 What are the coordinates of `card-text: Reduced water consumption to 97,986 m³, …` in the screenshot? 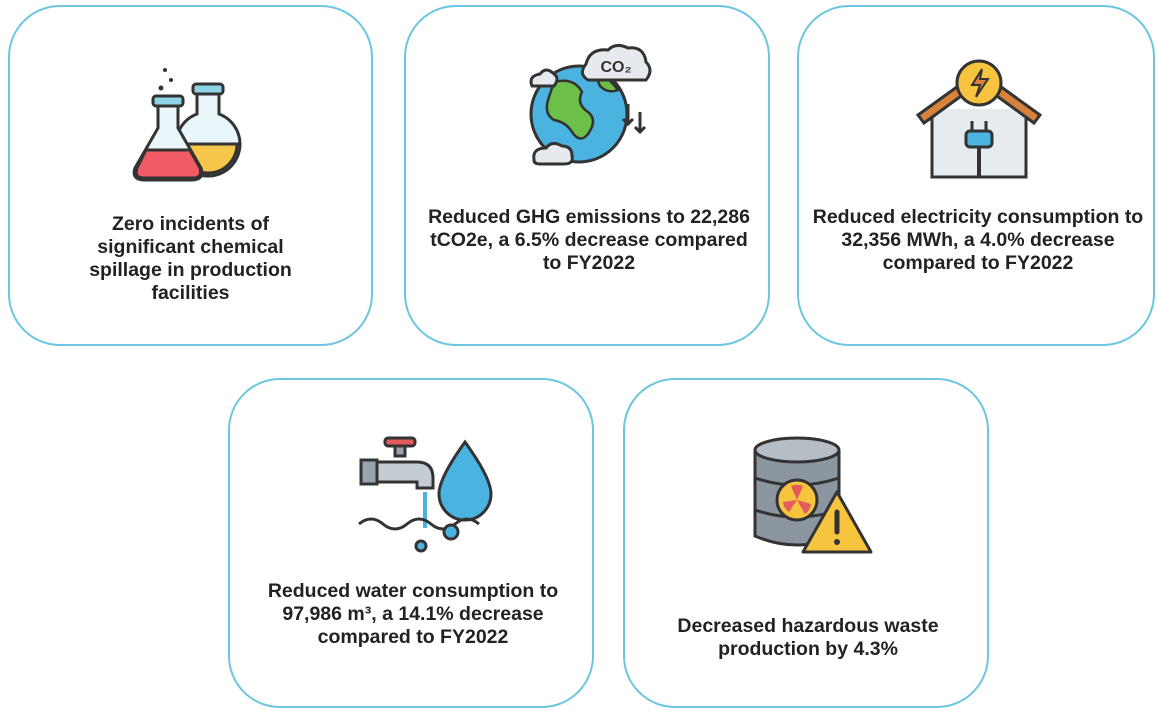 It's located at (413, 614).